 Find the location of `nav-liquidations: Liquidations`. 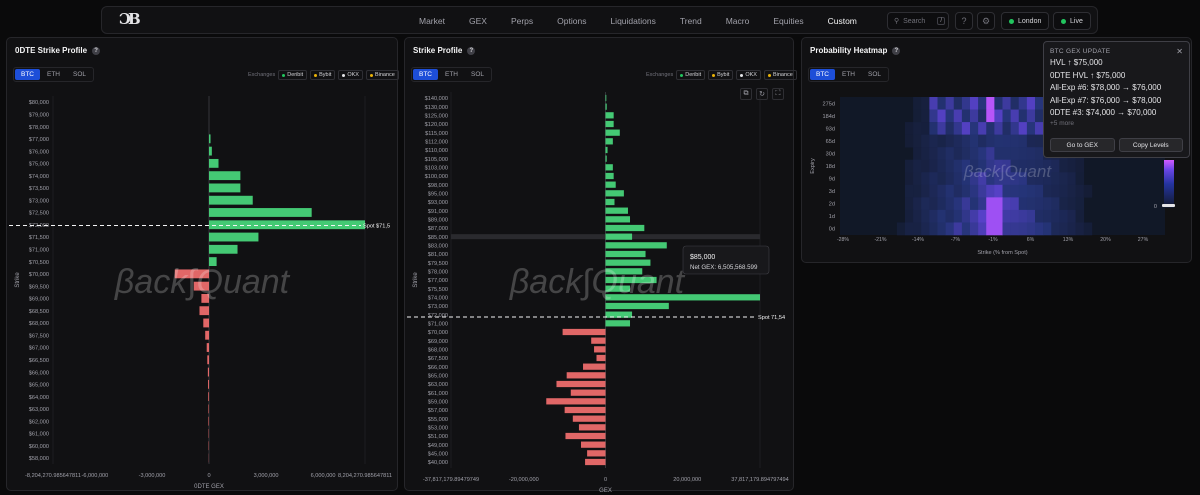

nav-liquidations: Liquidations is located at coordinates (633, 21).